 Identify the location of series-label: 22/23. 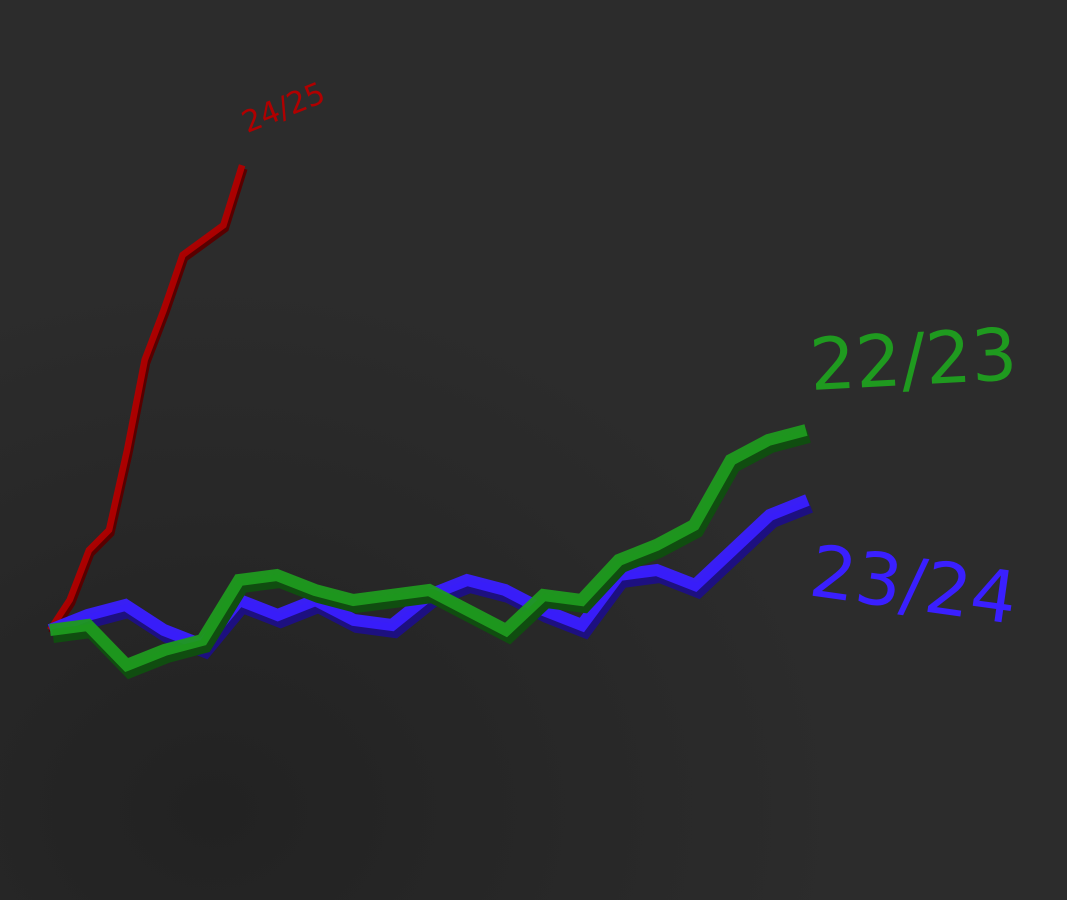
(913, 359).